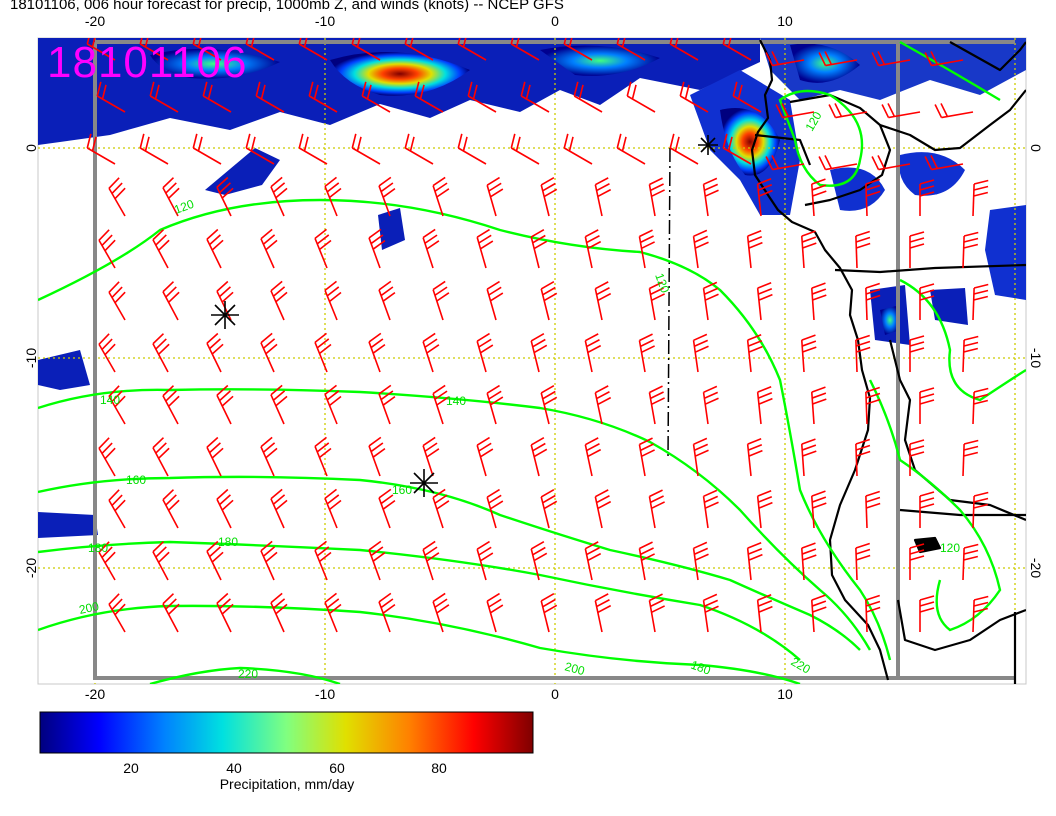 The height and width of the screenshot is (816, 1056). I want to click on dateline-marker, so click(669, 304).